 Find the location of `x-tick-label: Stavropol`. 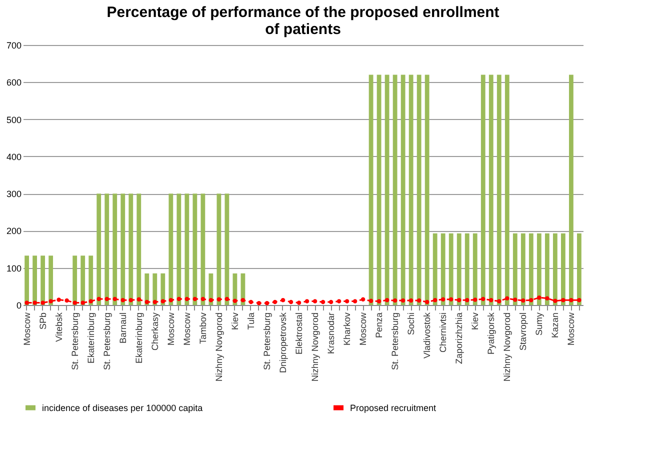

x-tick-label: Stavropol is located at coordinates (523, 331).